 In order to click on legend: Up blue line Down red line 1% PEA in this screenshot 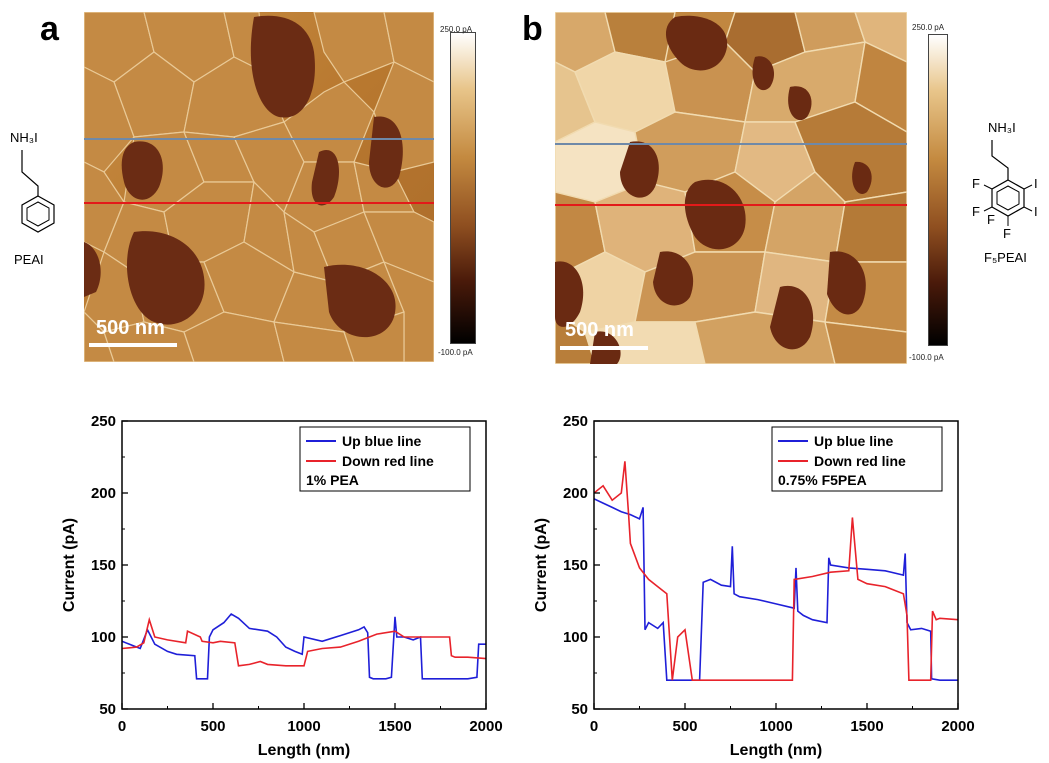, I will do `click(385, 459)`.